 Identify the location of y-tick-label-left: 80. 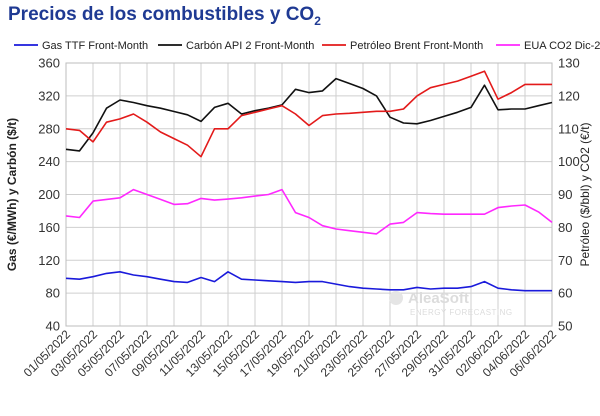
(53, 293).